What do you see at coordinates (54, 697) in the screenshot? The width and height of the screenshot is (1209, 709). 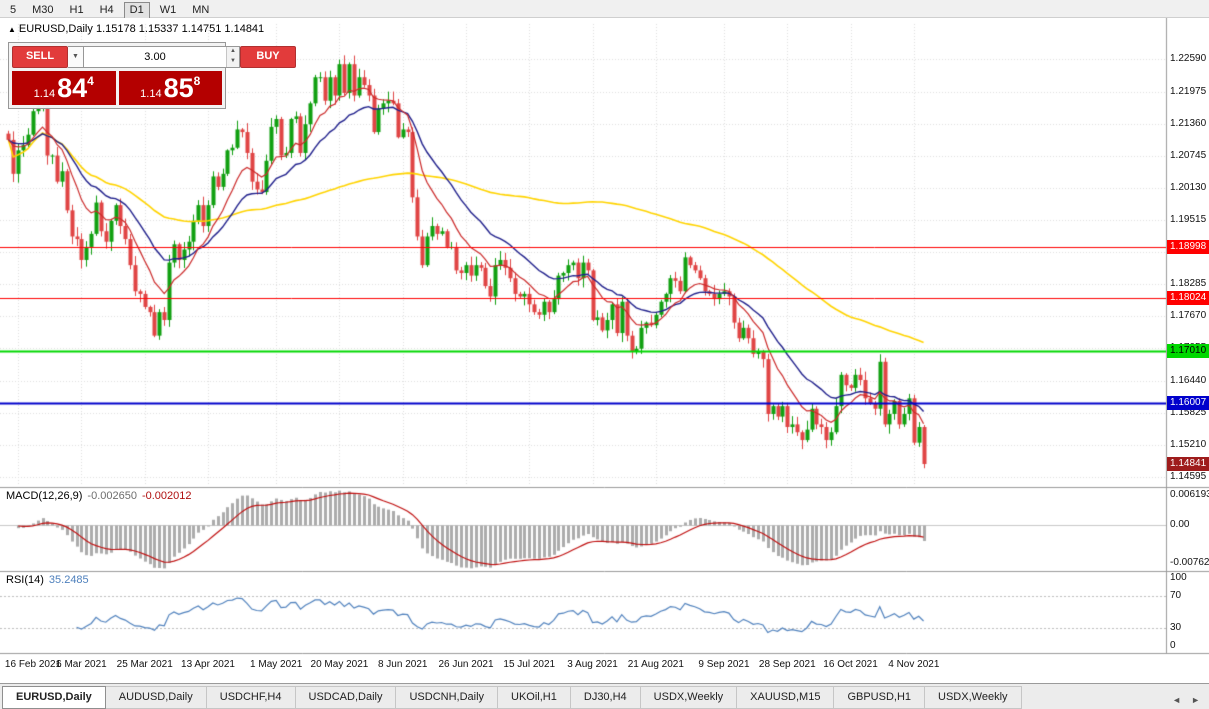 I see `tab-eurusd-daily: EURUSD,Daily` at bounding box center [54, 697].